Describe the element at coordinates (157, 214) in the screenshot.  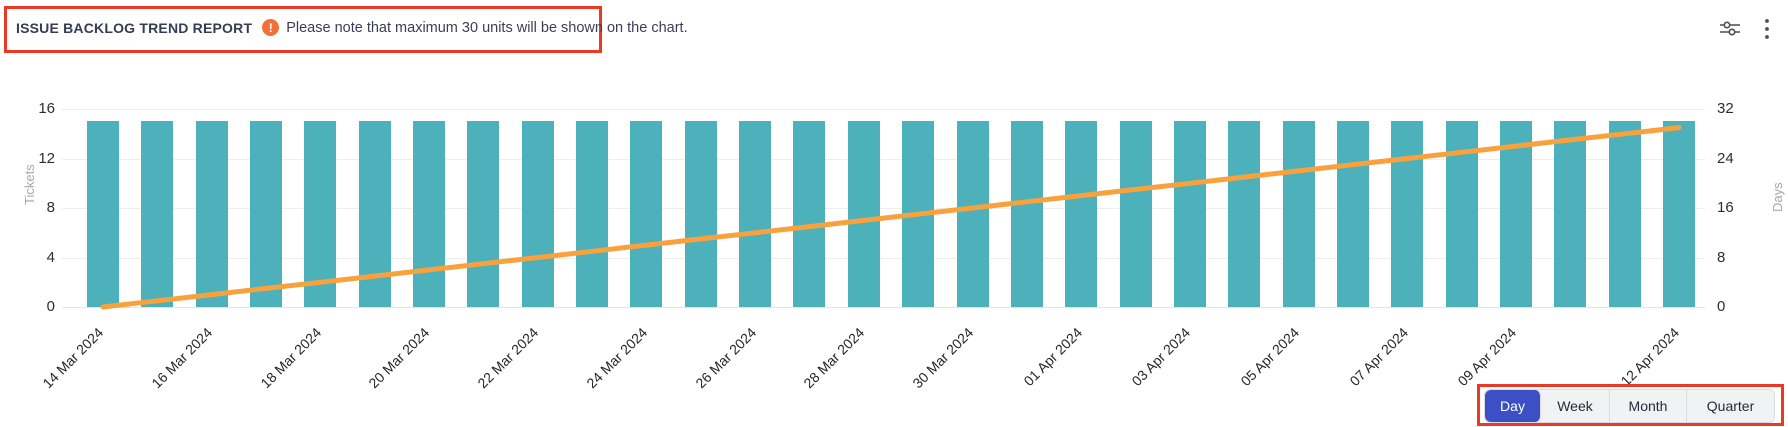
I see `bar-15-mar-2024` at that location.